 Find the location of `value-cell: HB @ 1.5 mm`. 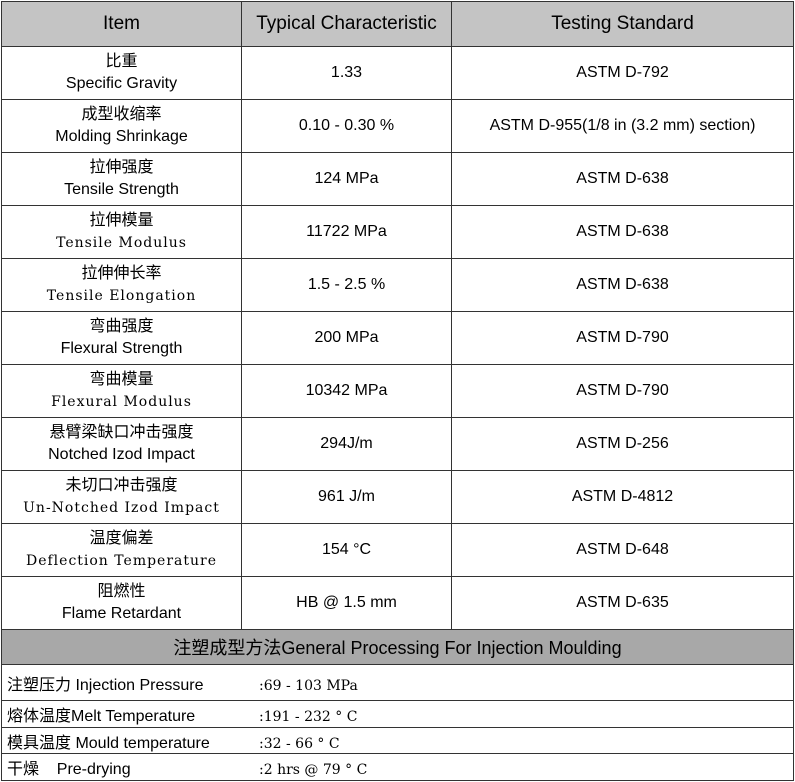

value-cell: HB @ 1.5 mm is located at coordinates (346, 603).